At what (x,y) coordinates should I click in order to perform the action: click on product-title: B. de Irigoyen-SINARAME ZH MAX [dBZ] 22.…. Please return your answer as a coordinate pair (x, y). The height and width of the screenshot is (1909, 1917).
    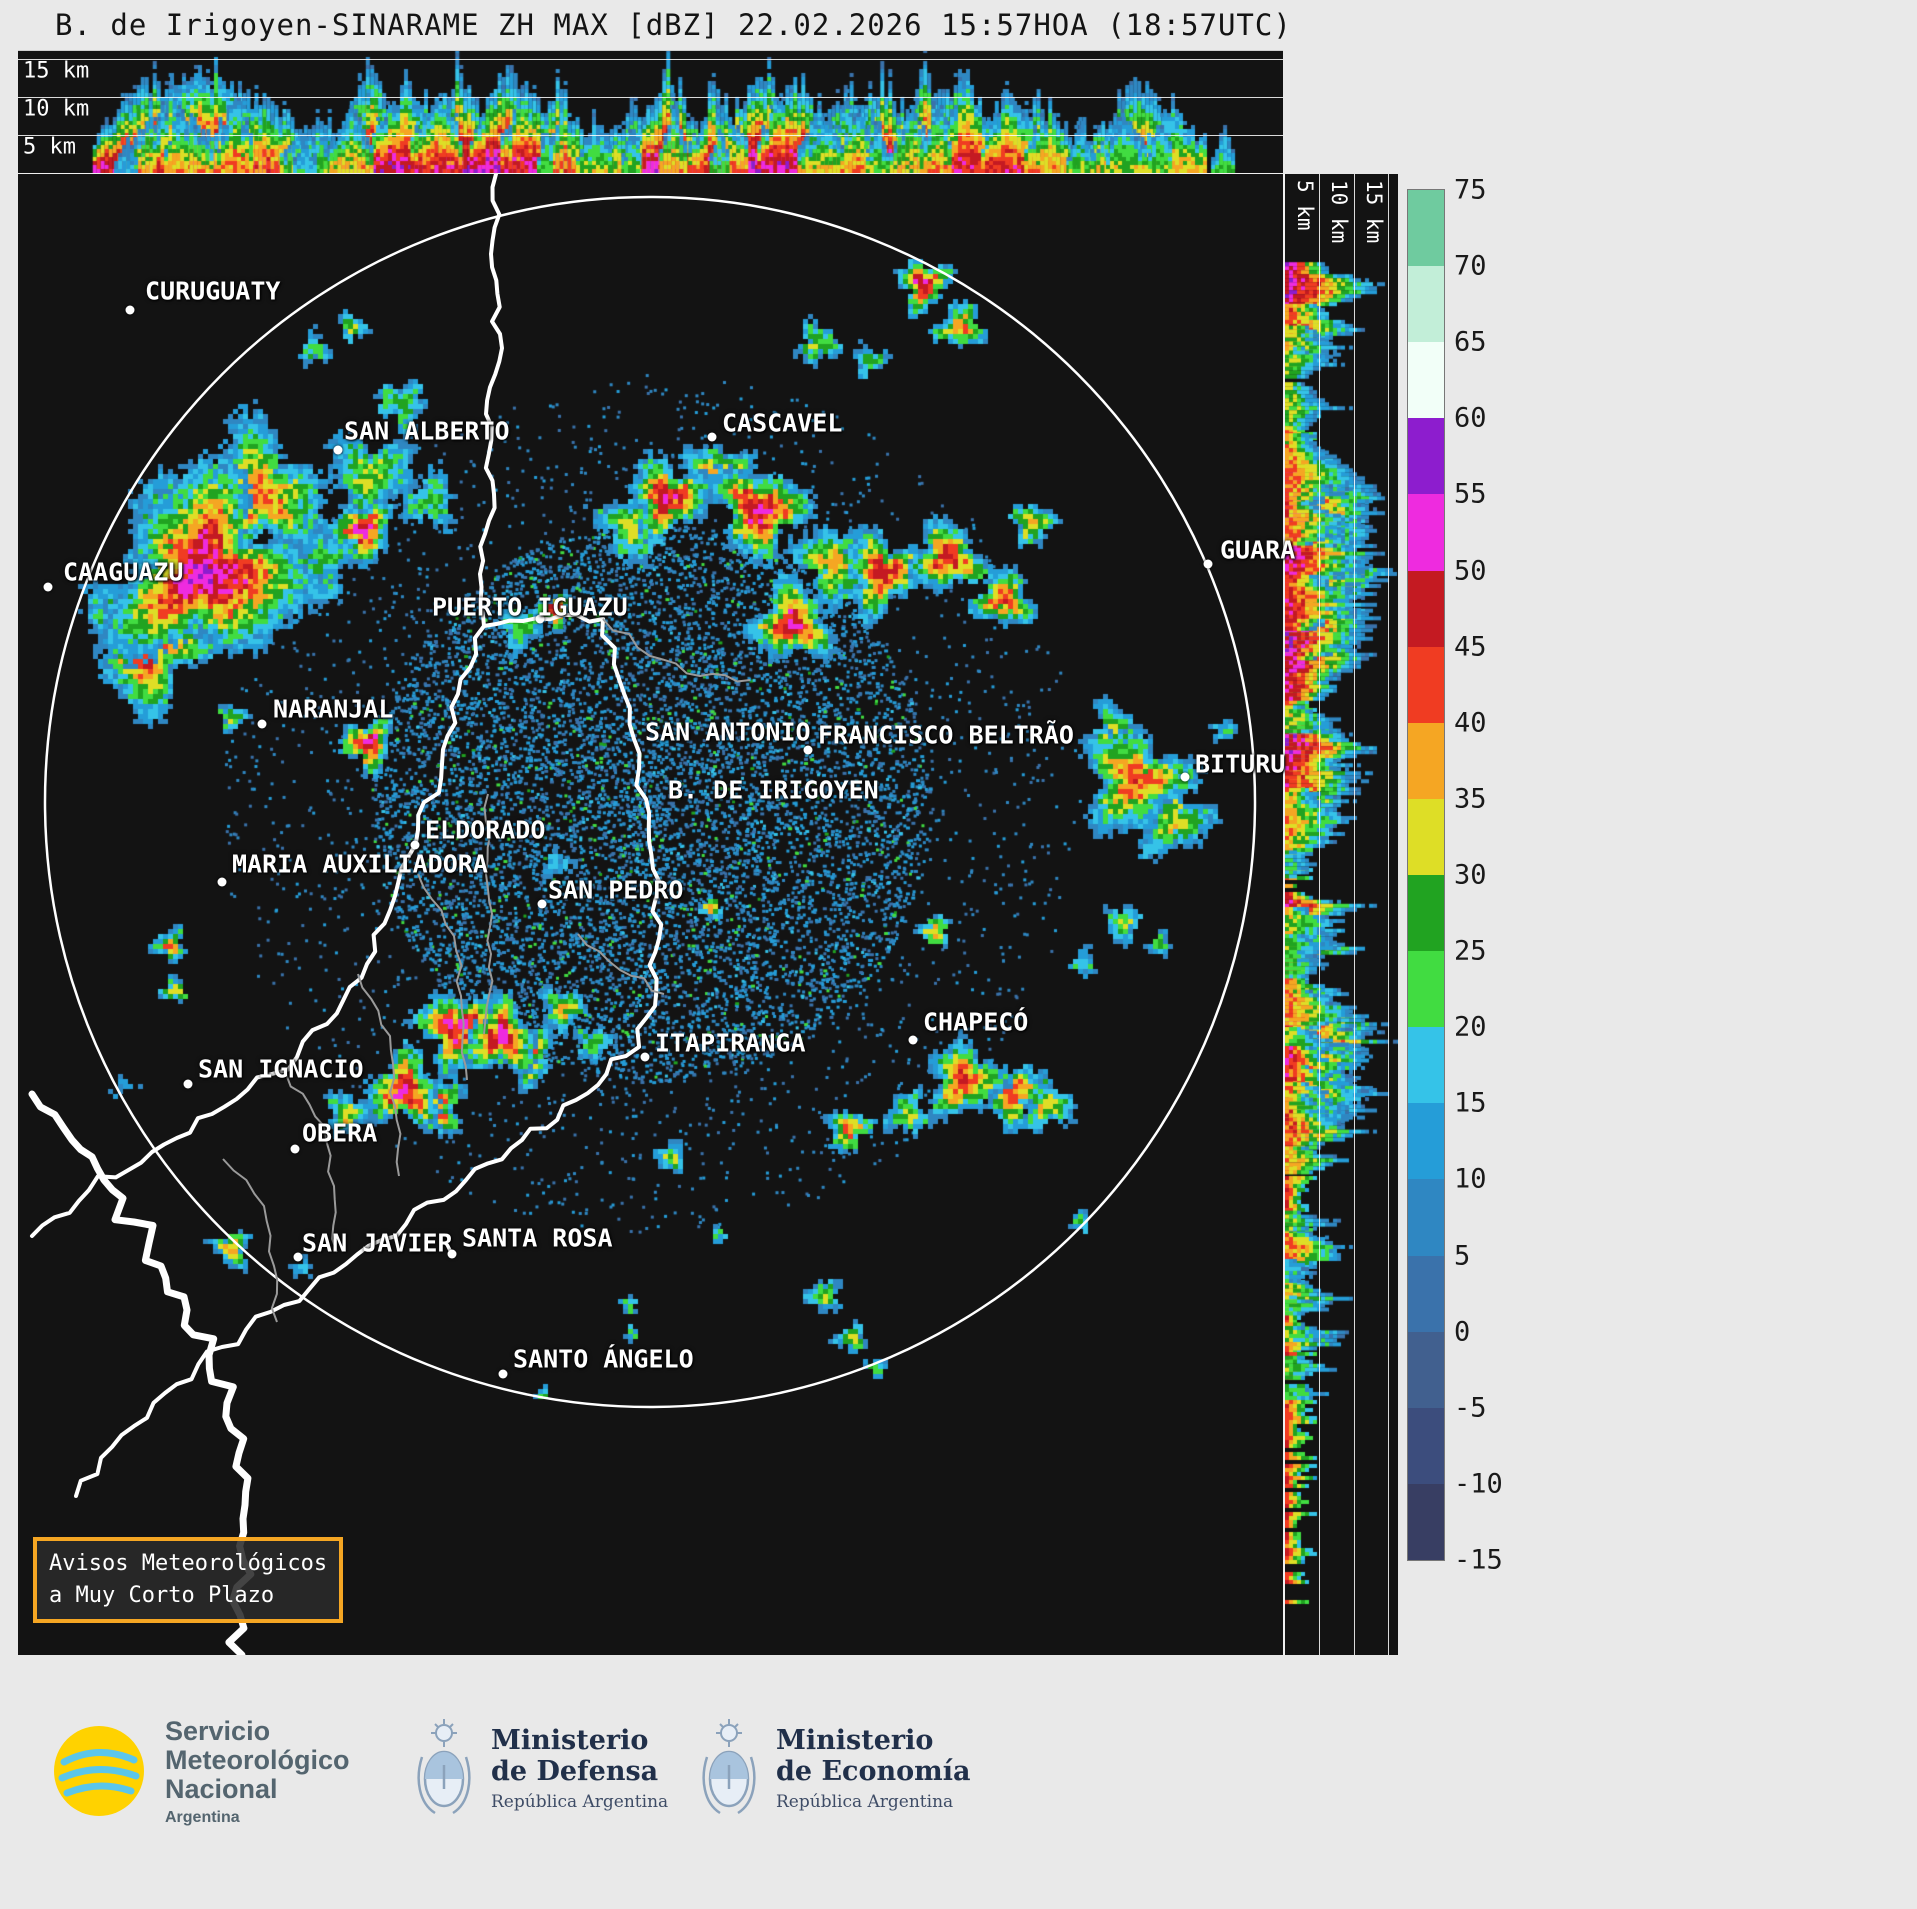
    Looking at the image, I should click on (673, 25).